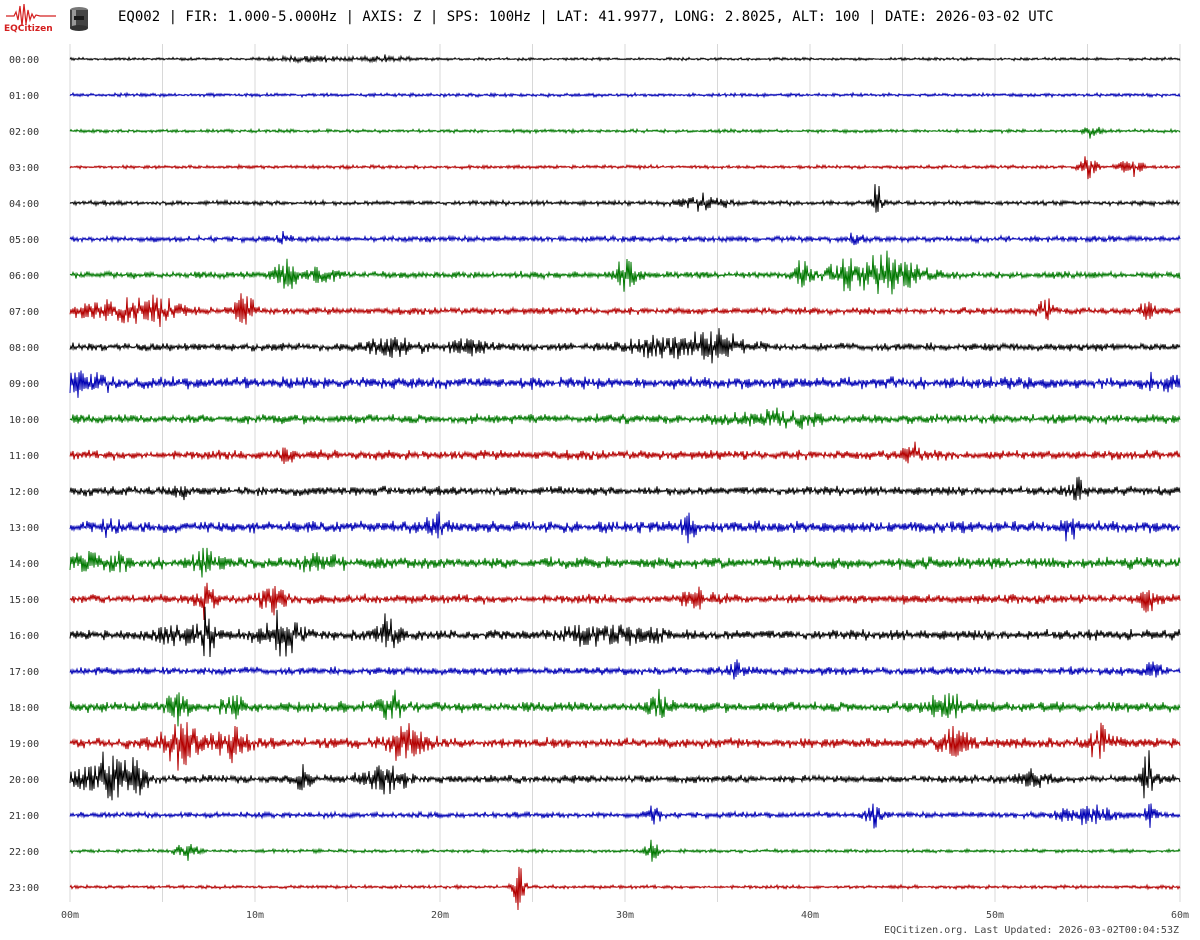 This screenshot has width=1200, height=940. What do you see at coordinates (70, 915) in the screenshot?
I see `x-tick-label: 00m` at bounding box center [70, 915].